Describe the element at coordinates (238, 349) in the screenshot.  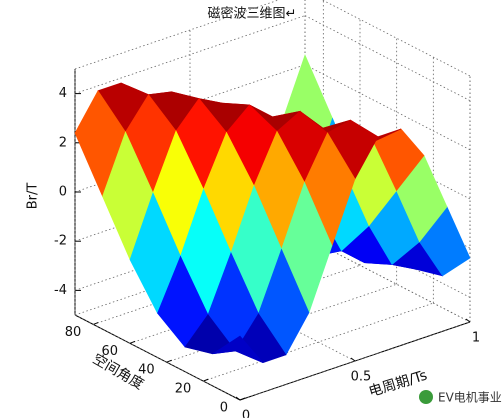
I see `surface-patch` at that location.